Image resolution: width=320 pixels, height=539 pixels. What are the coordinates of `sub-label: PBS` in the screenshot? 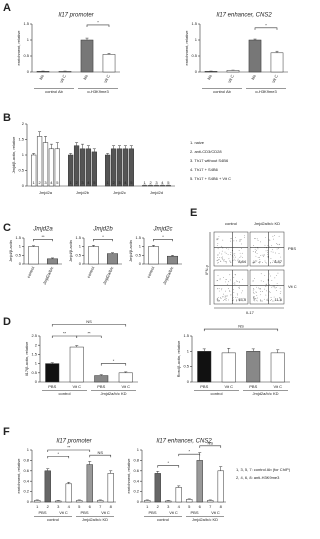 It's located at (84, 512).